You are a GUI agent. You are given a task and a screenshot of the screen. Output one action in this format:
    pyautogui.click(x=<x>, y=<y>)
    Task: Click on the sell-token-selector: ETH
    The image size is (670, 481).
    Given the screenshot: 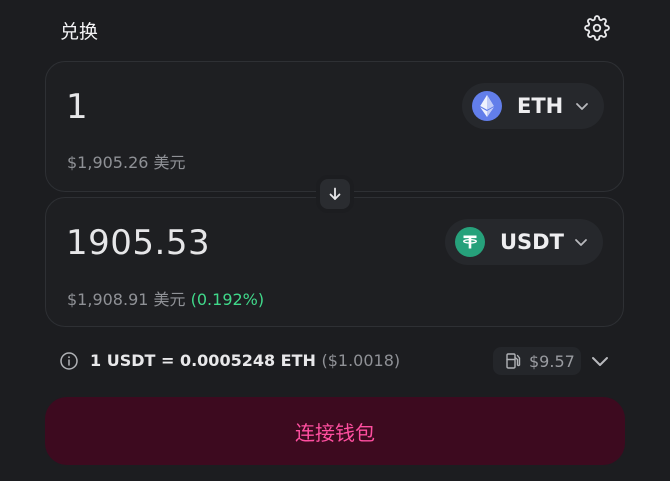 What is the action you would take?
    pyautogui.click(x=533, y=106)
    